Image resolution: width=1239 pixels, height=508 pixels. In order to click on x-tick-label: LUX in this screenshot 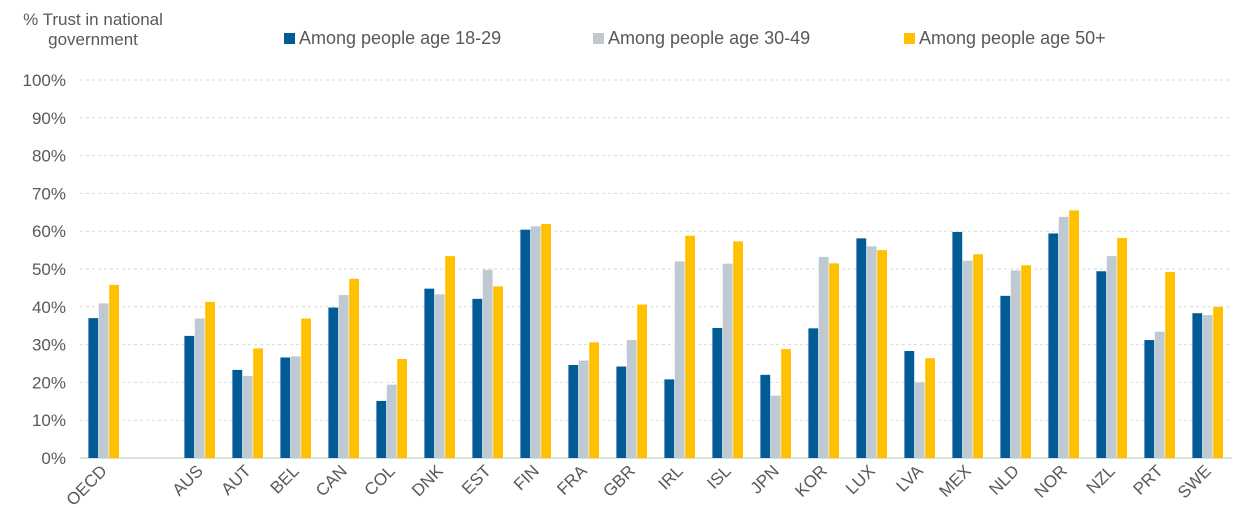, I will do `click(860, 479)`.